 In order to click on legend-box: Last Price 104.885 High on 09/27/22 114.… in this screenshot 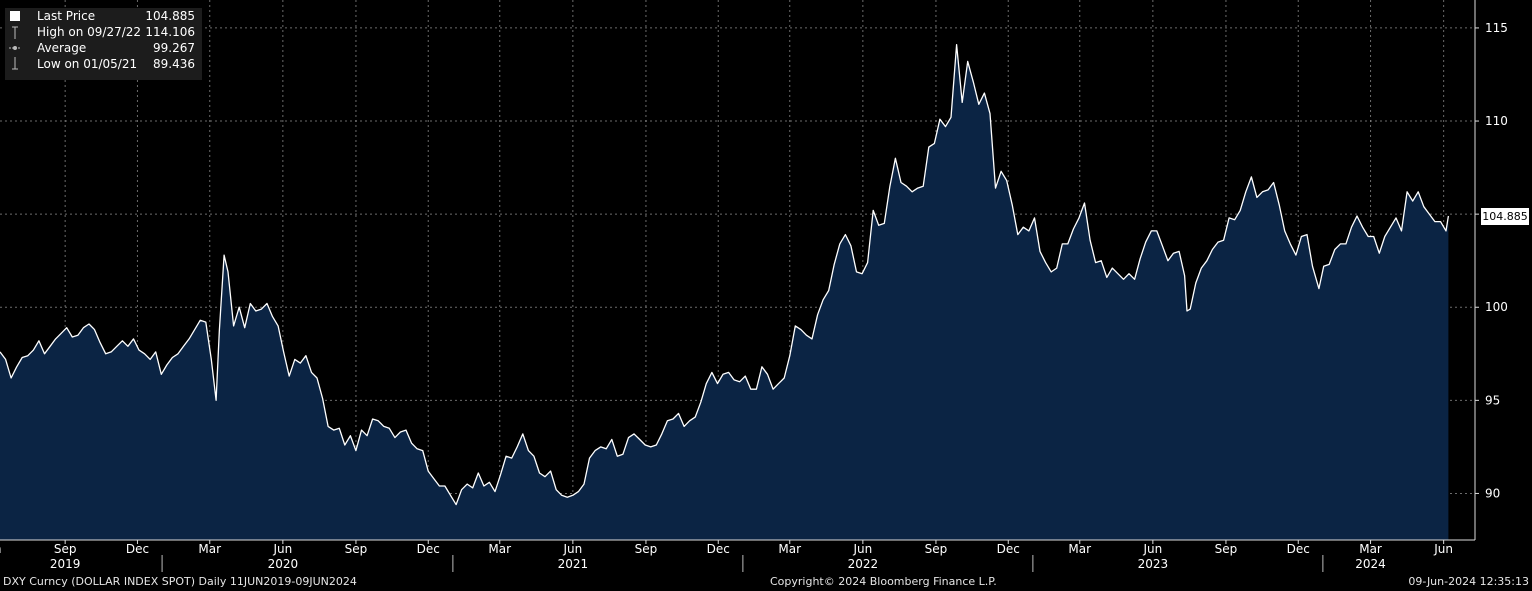, I will do `click(103, 44)`.